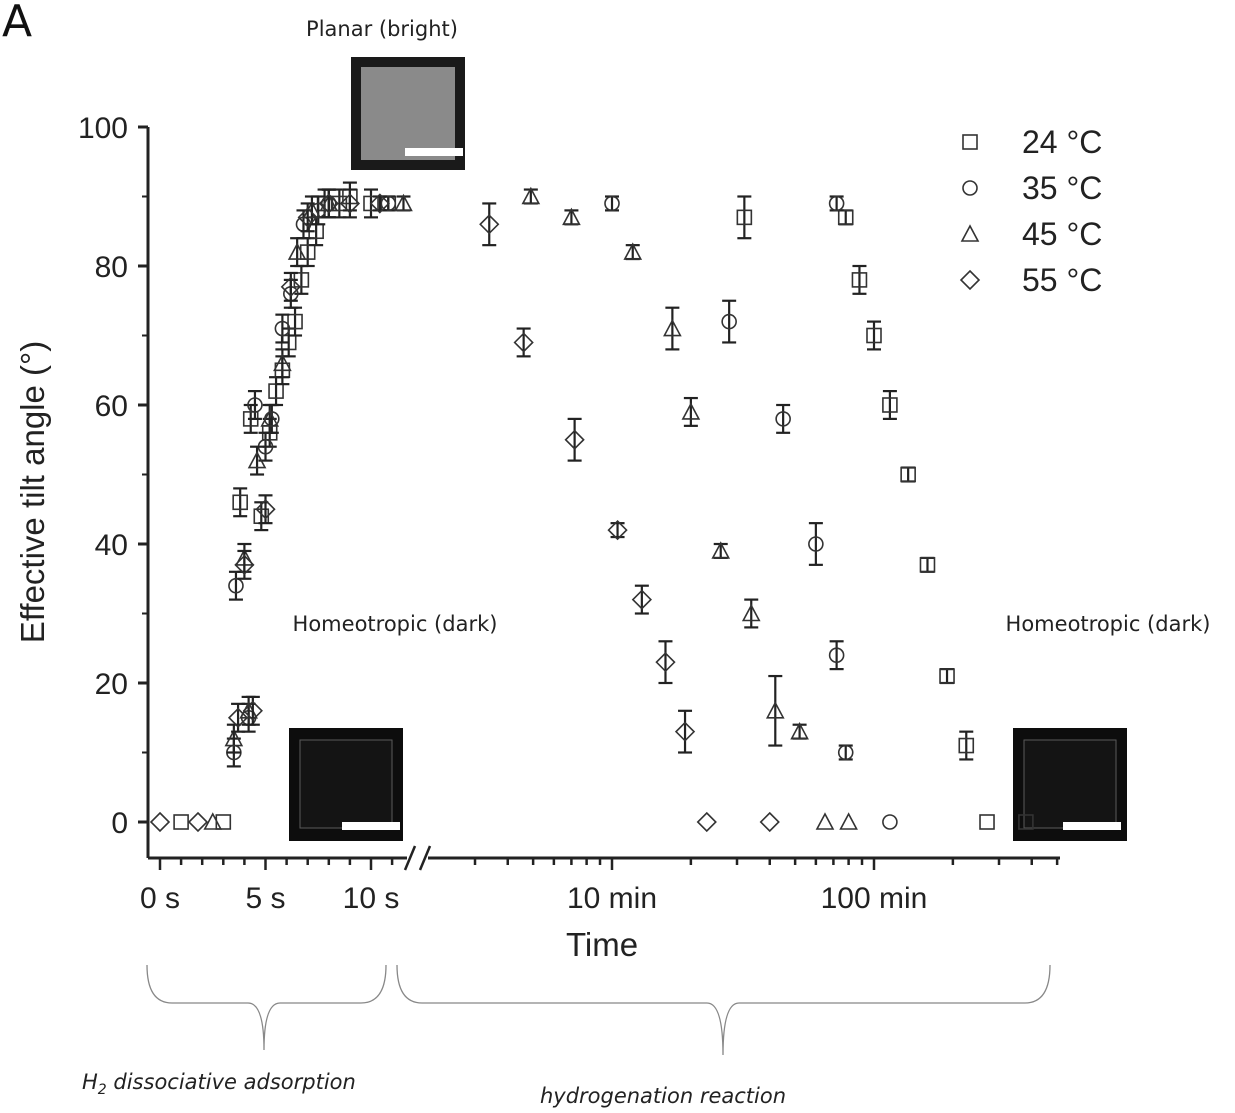 The width and height of the screenshot is (1235, 1113). What do you see at coordinates (111, 545) in the screenshot?
I see `y-tick-label: 40` at bounding box center [111, 545].